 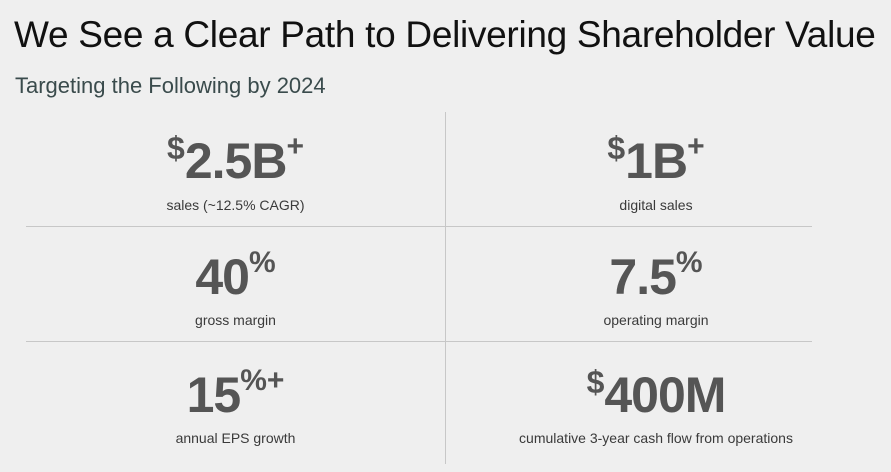 I want to click on metric-value: 15, so click(x=214, y=395).